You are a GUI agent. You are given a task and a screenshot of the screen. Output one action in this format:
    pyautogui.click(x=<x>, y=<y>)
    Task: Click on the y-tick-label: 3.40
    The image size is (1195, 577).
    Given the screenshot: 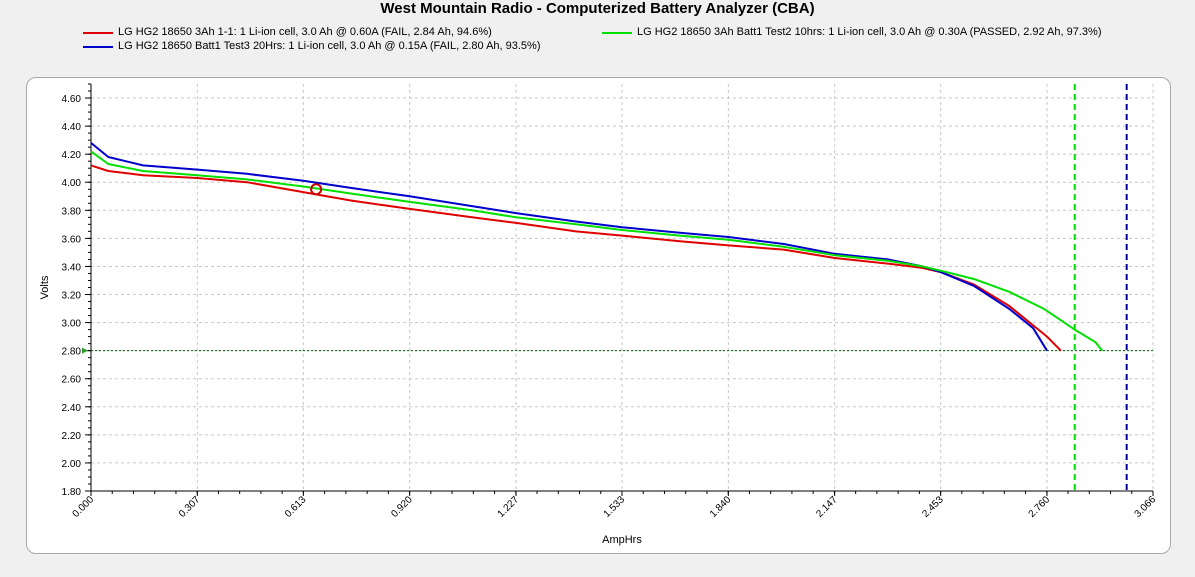 What is the action you would take?
    pyautogui.click(x=72, y=267)
    